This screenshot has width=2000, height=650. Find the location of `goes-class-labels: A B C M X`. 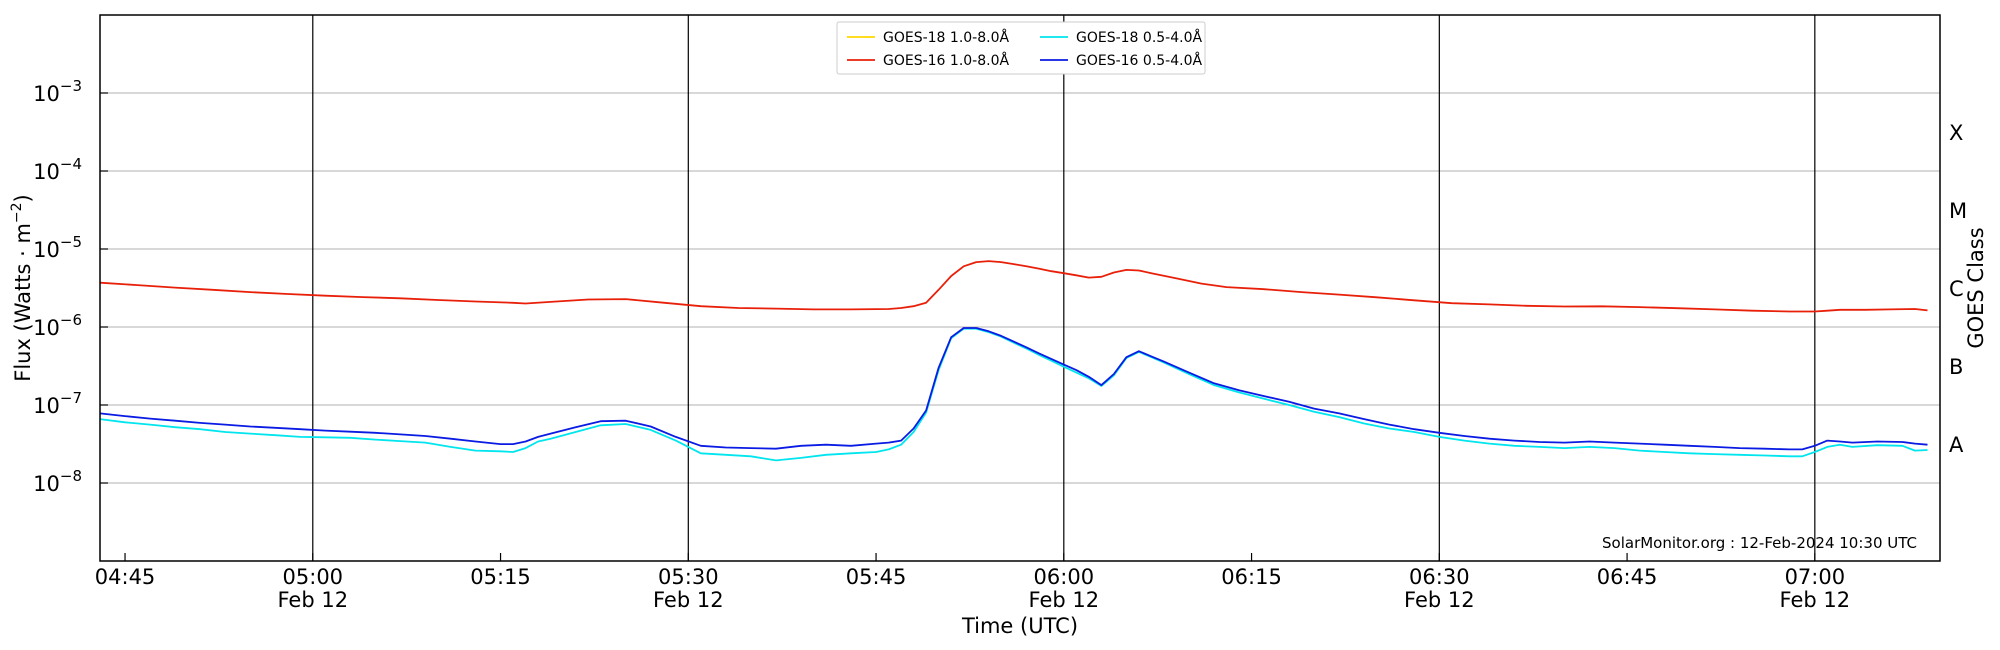

goes-class-labels: A B C M X is located at coordinates (1958, 289).